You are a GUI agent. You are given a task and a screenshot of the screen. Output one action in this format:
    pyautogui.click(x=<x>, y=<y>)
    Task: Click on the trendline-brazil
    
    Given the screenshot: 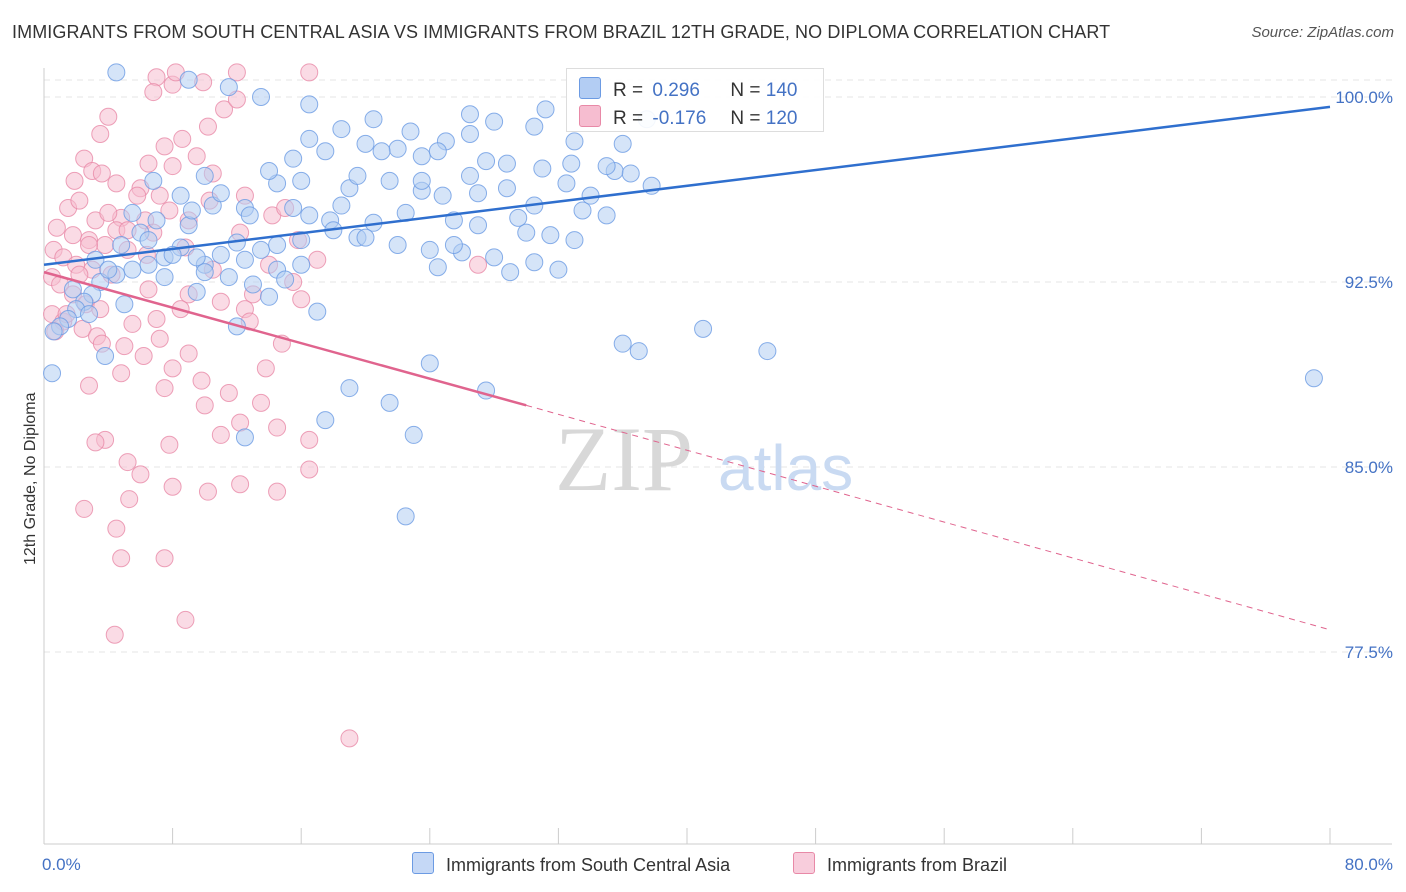 What is the action you would take?
    pyautogui.click(x=285, y=338)
    